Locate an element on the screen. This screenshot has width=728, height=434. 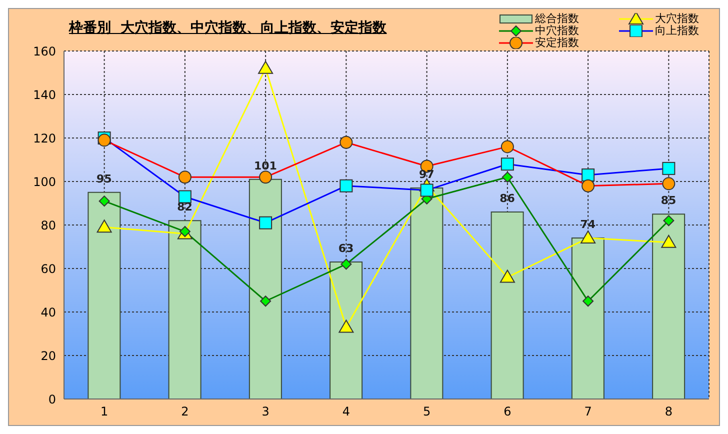
legend-label: 向上指数 is located at coordinates (677, 30).